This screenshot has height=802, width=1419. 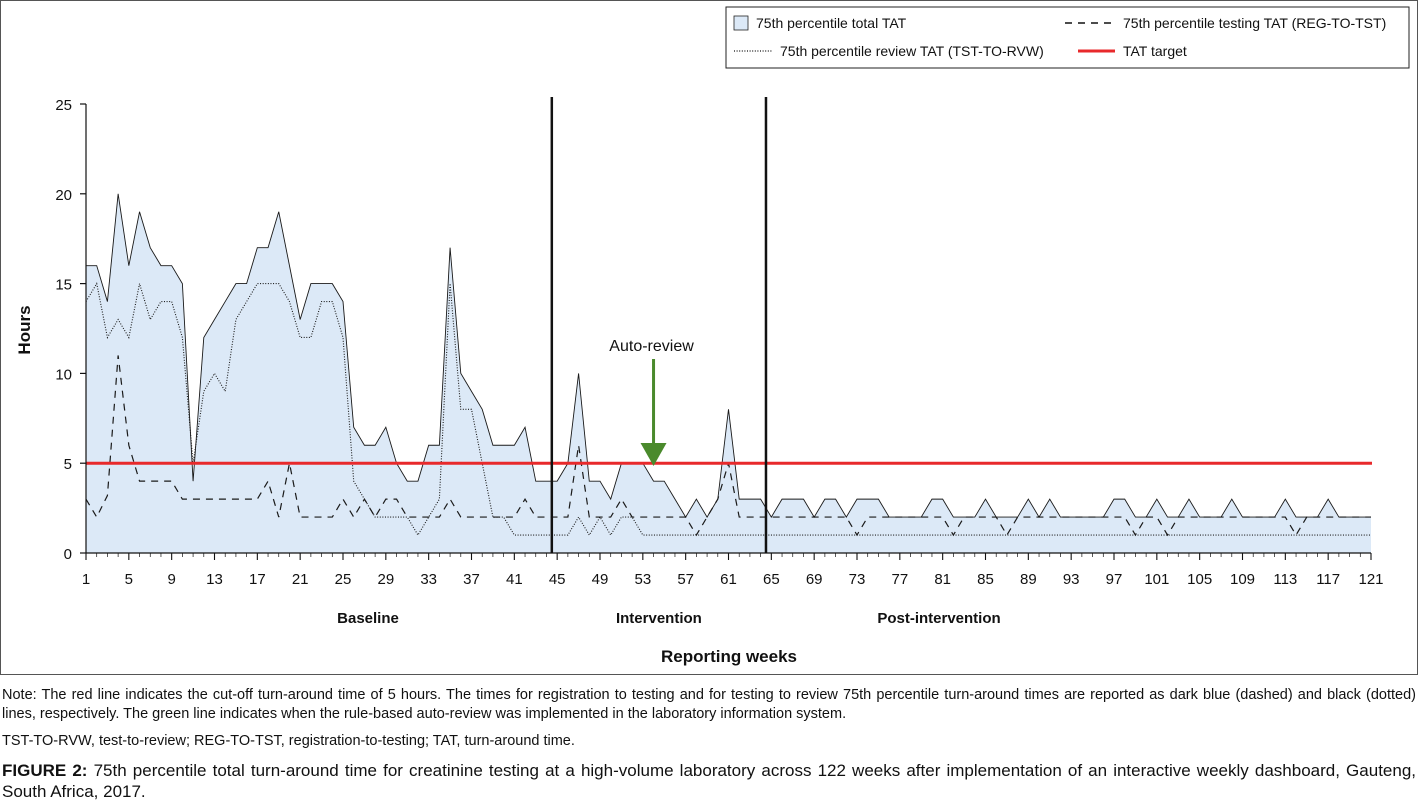 I want to click on x-tick-label: 117, so click(x=1328, y=579).